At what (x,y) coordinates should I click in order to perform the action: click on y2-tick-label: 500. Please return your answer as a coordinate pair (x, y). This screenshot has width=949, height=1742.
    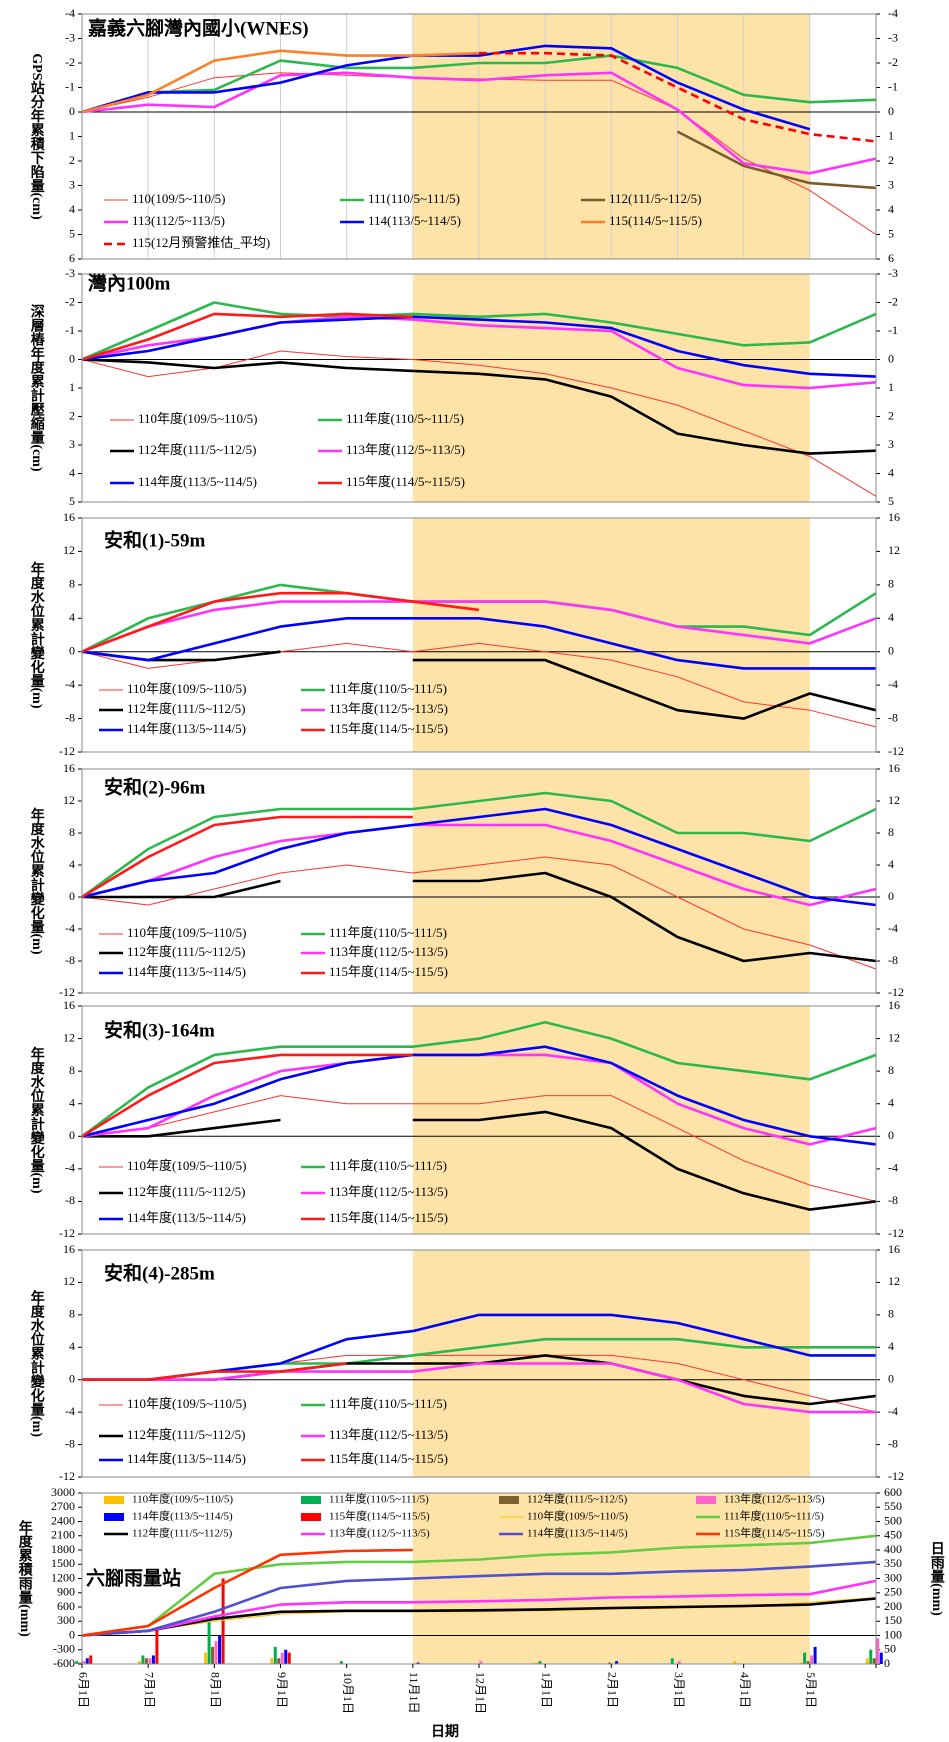
    Looking at the image, I should click on (893, 1520).